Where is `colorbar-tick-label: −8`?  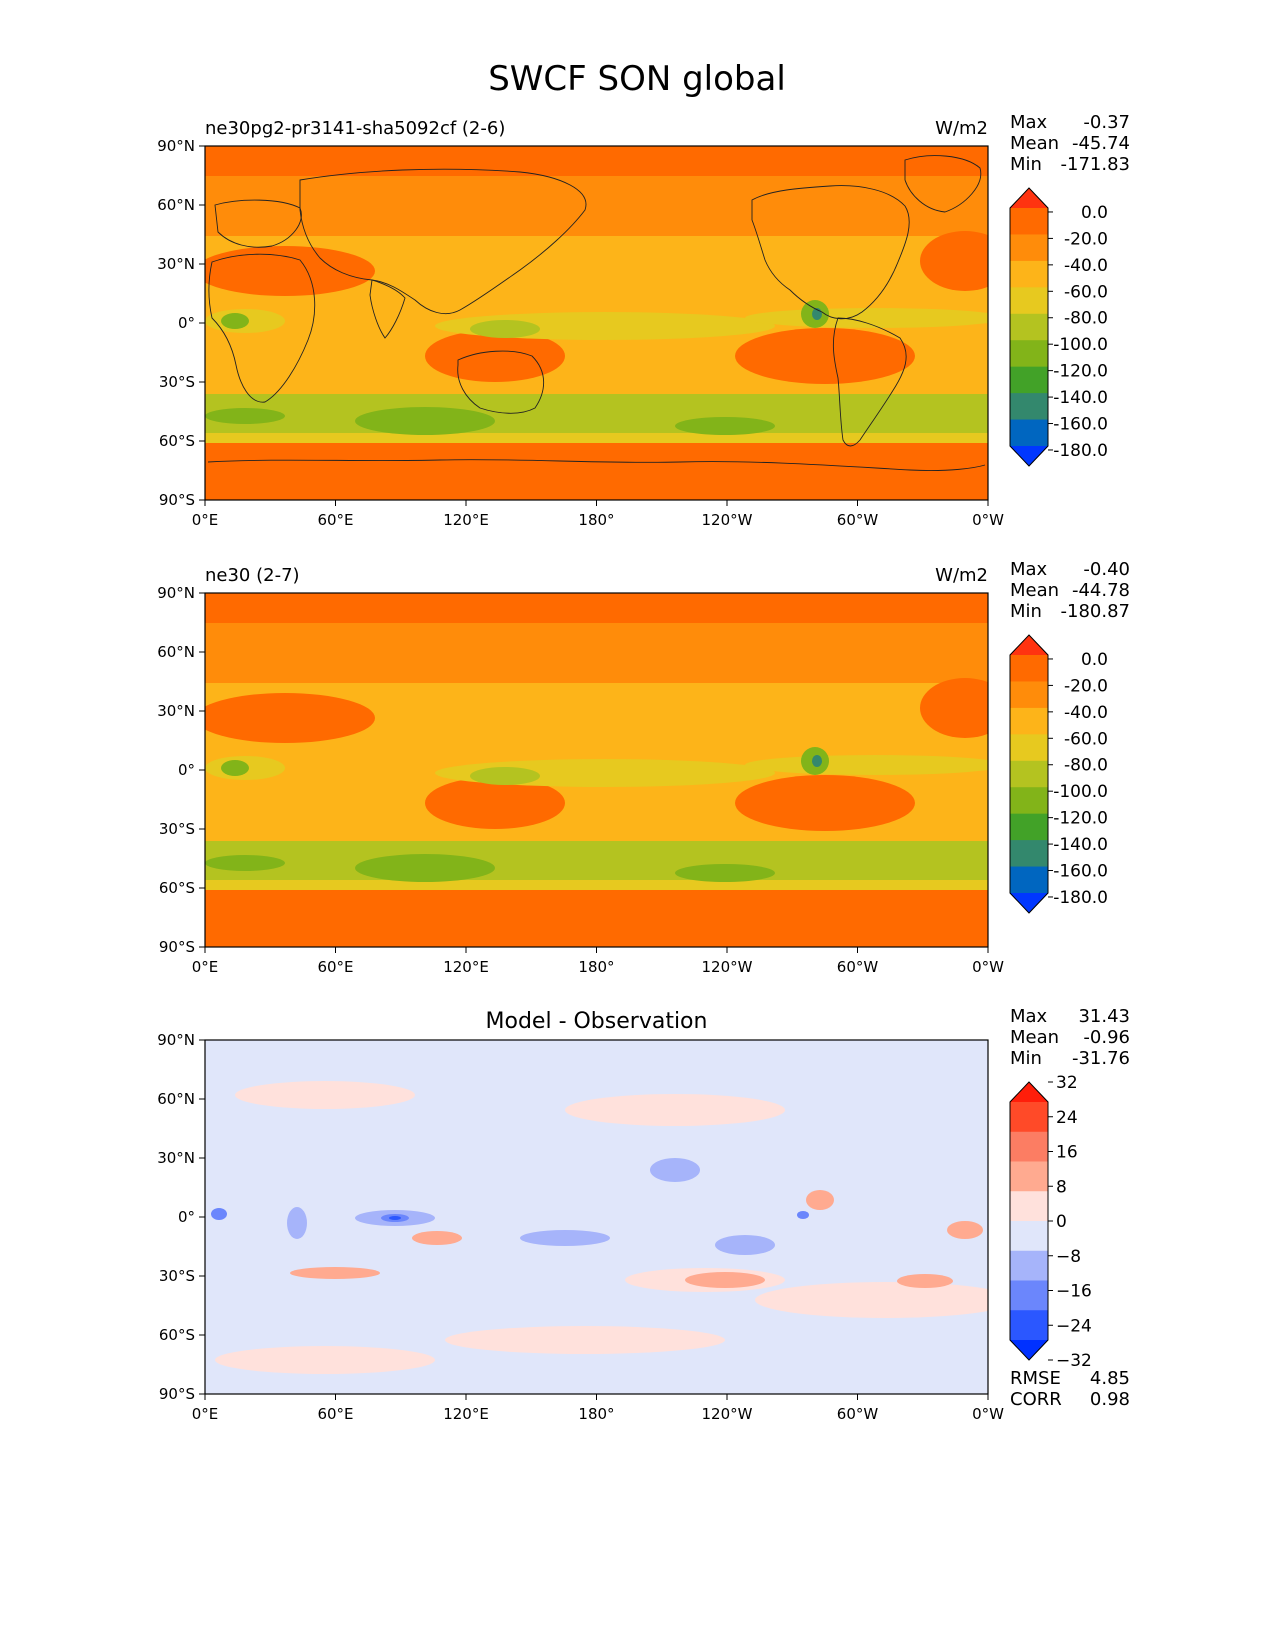
colorbar-tick-label: −8 is located at coordinates (1068, 1257).